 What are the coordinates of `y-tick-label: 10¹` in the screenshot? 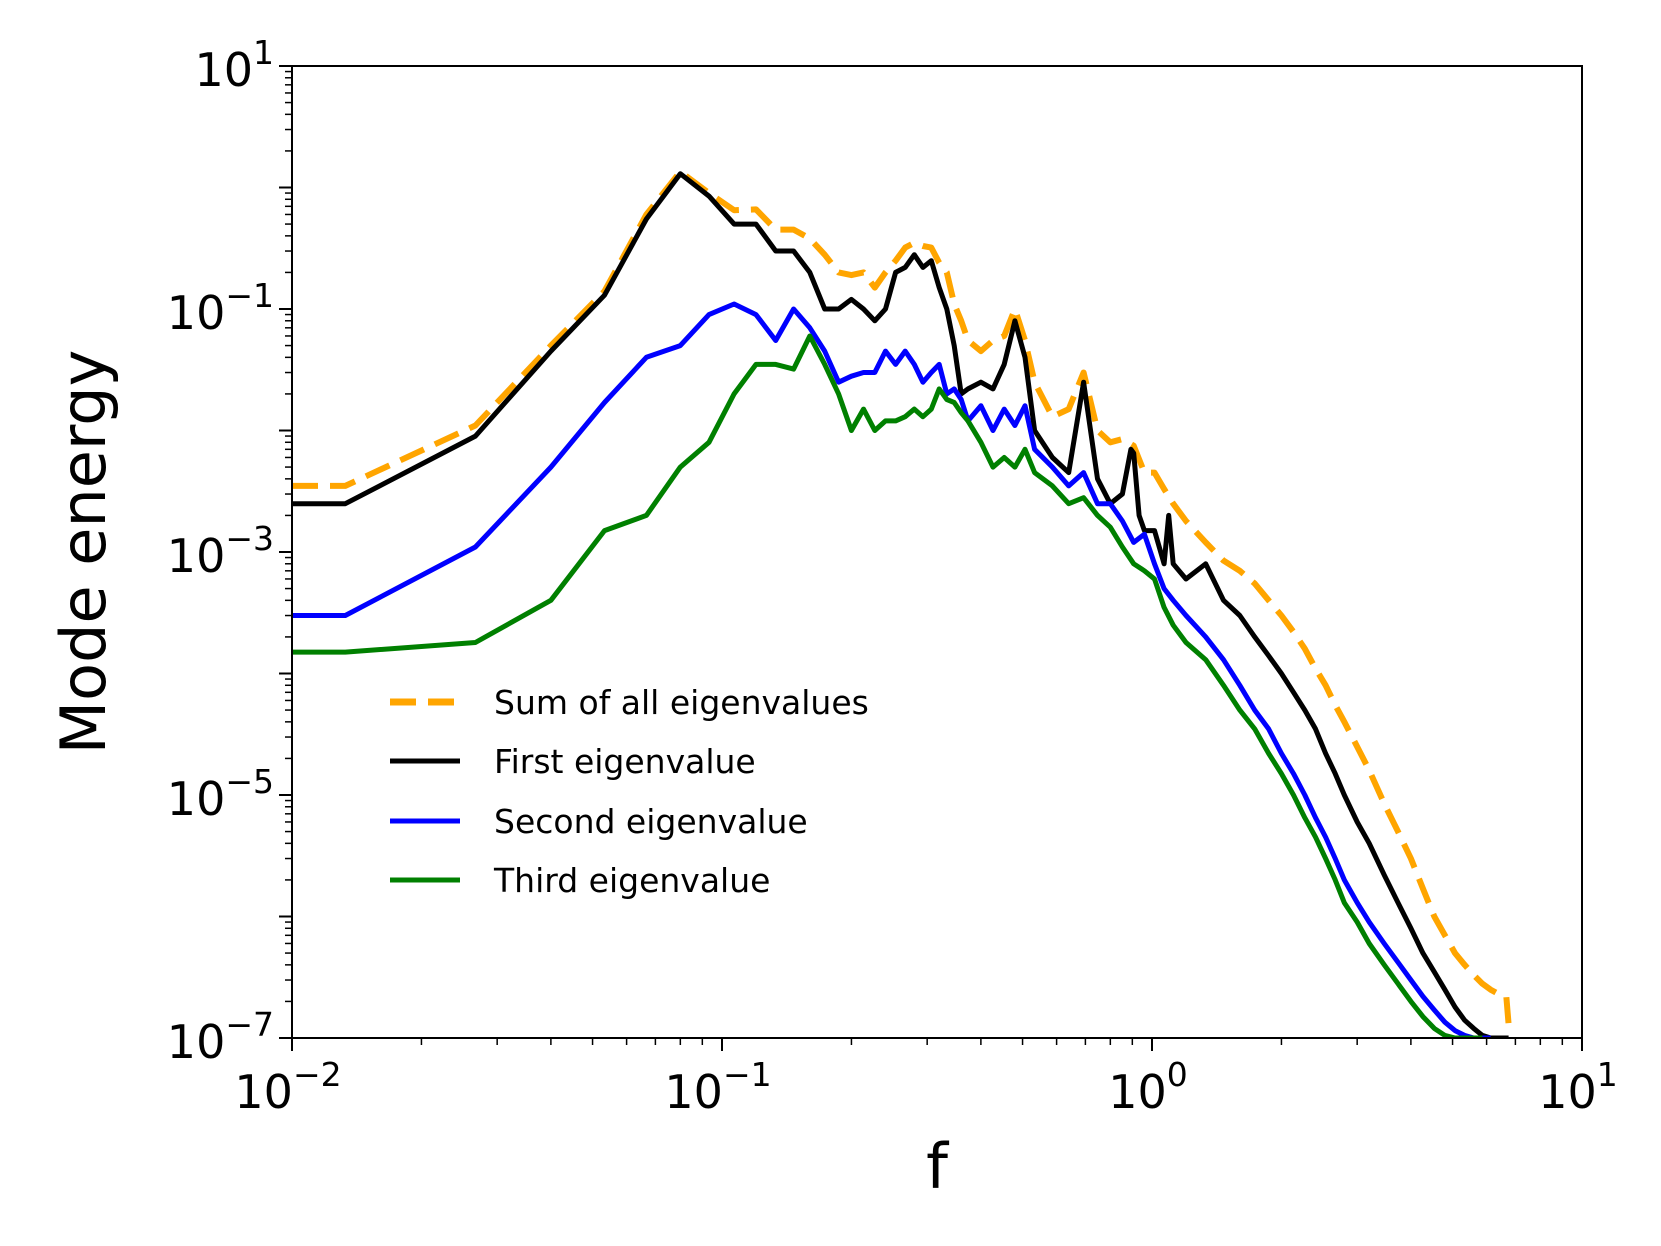 It's located at (234, 65).